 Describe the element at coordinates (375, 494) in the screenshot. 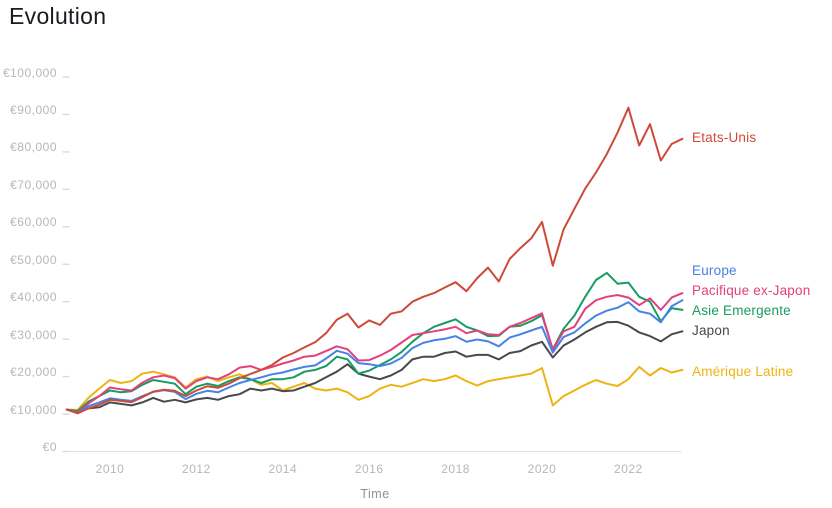

I see `x-axis-title: Time` at that location.